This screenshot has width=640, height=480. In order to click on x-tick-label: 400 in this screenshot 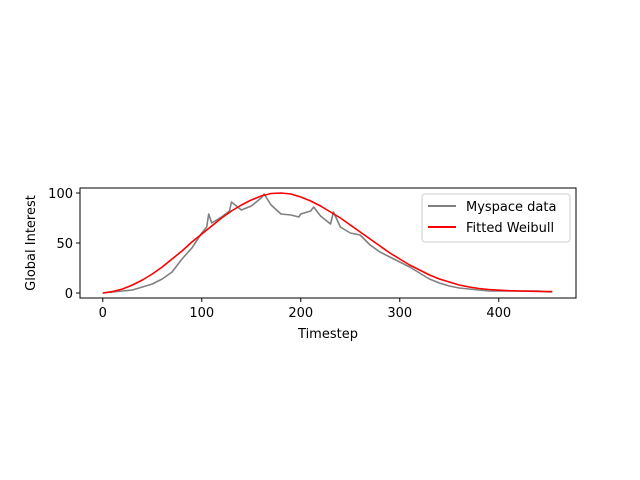, I will do `click(498, 313)`.